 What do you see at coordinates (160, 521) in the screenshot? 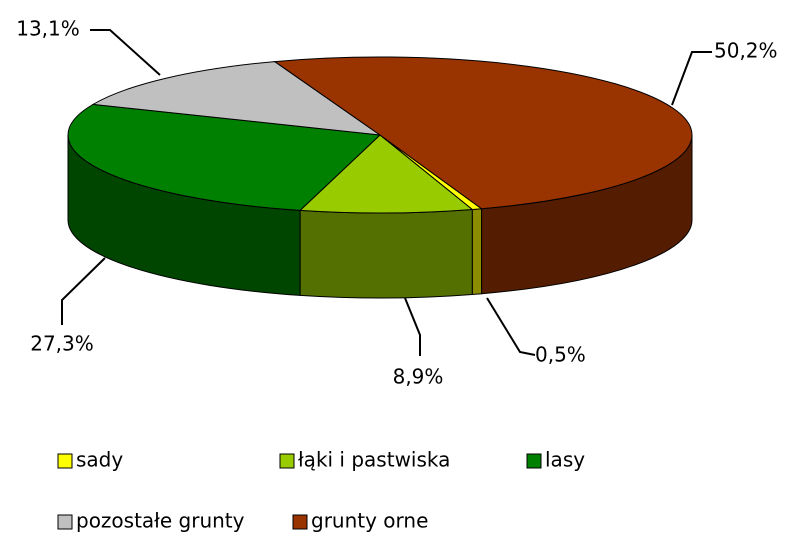
I see `legend-label: pozostałe grunty` at bounding box center [160, 521].